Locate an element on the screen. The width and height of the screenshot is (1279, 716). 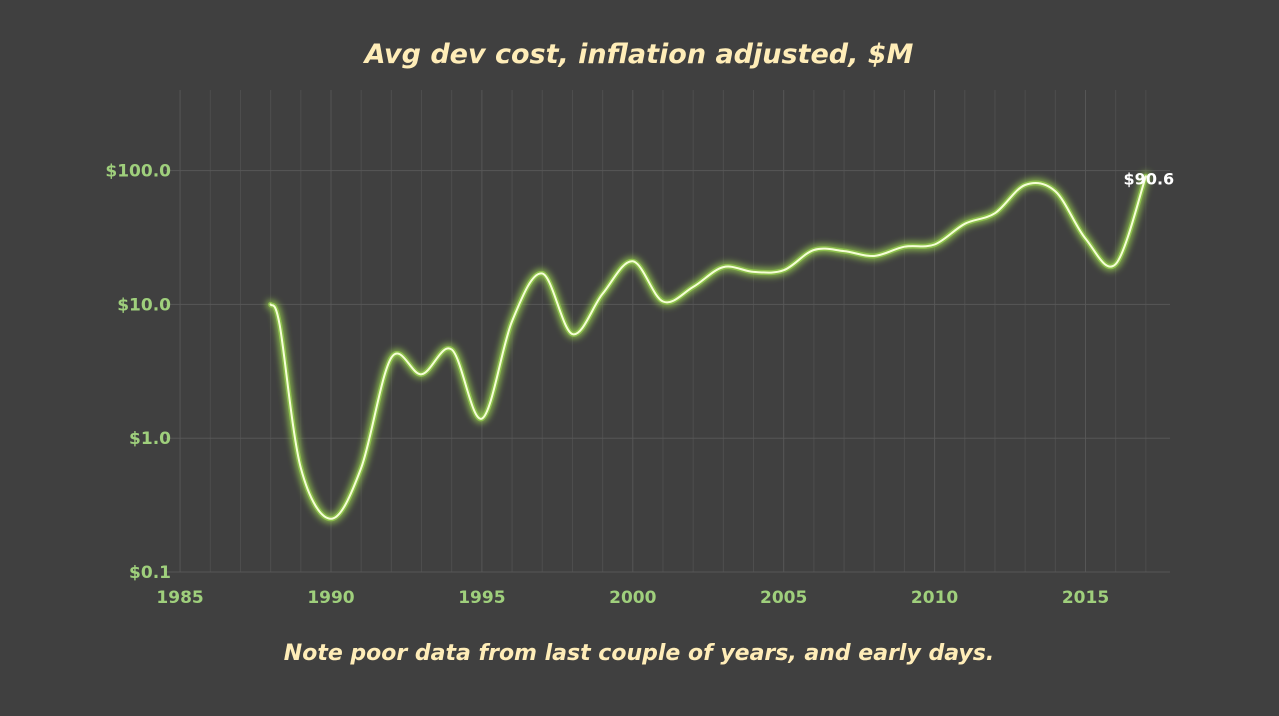
x-tick-label: 1995 is located at coordinates (481, 598).